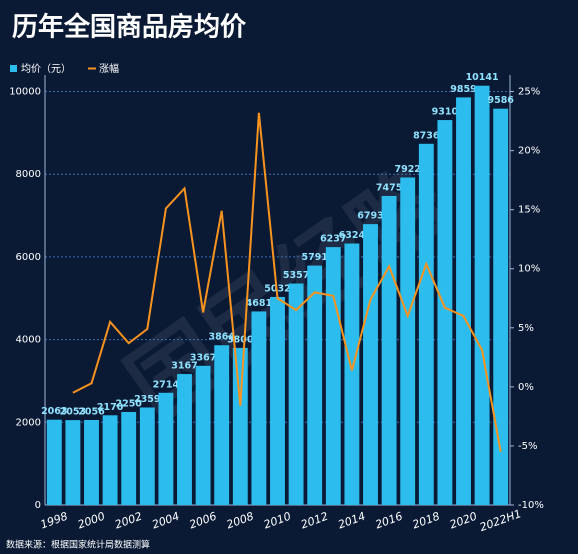 Image resolution: width=578 pixels, height=554 pixels. I want to click on data-label: 3864, so click(221, 337).